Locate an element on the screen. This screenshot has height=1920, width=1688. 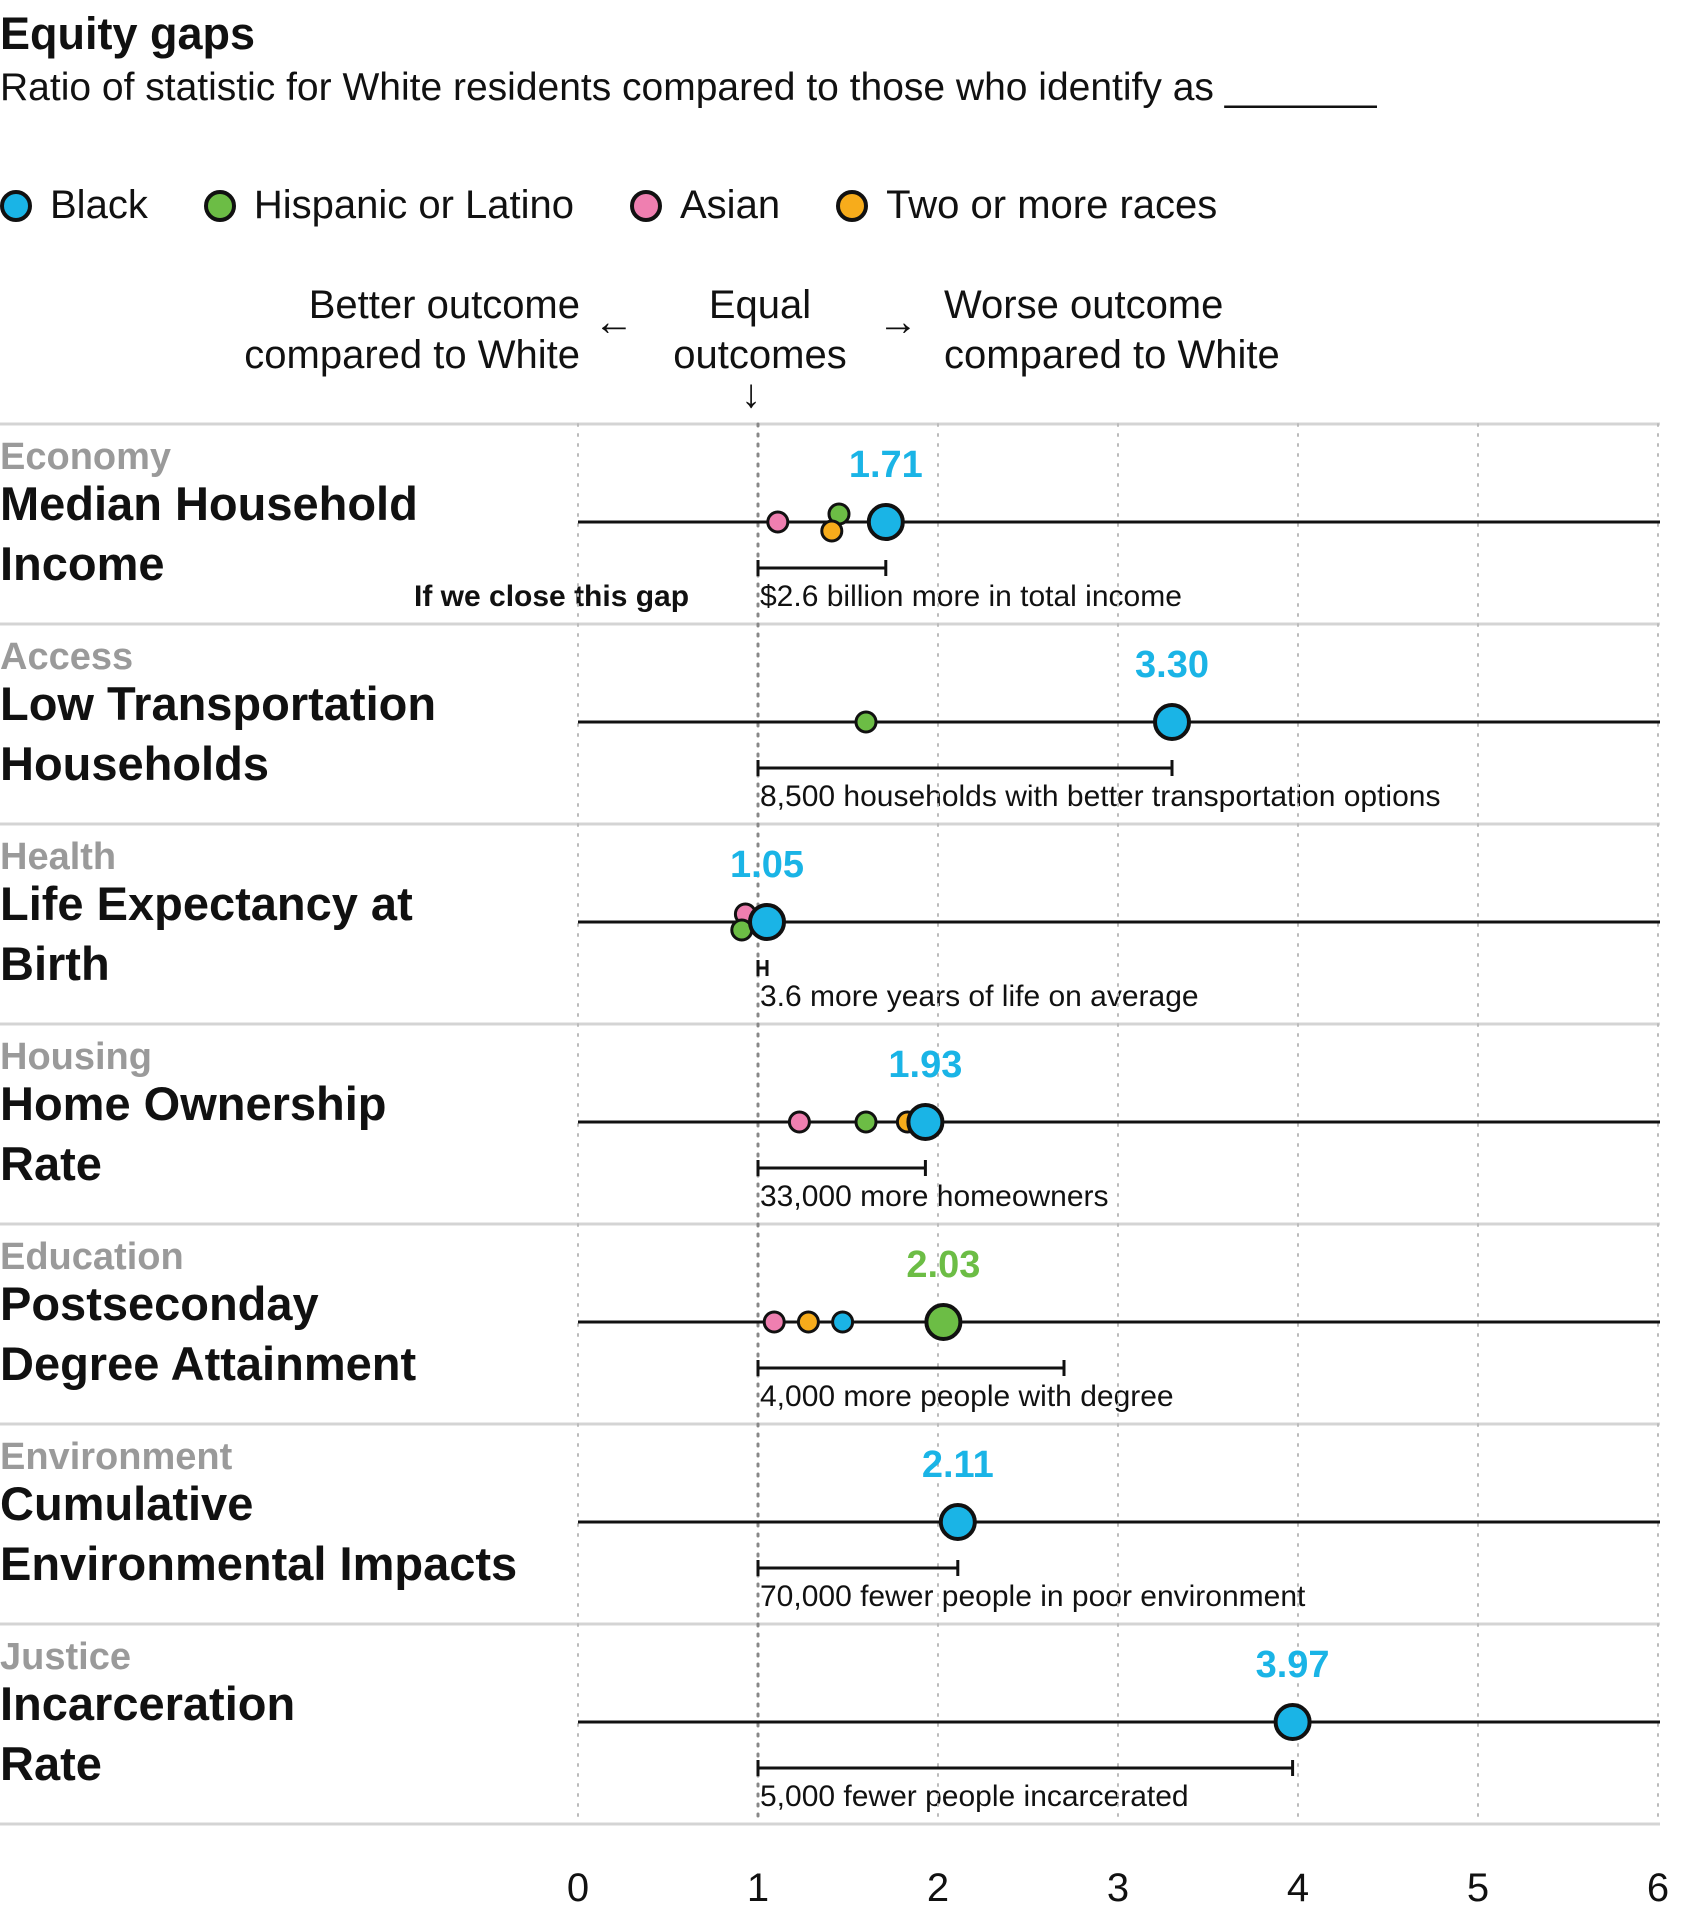
point-housing-hispanic-or-latino is located at coordinates (866, 1122).